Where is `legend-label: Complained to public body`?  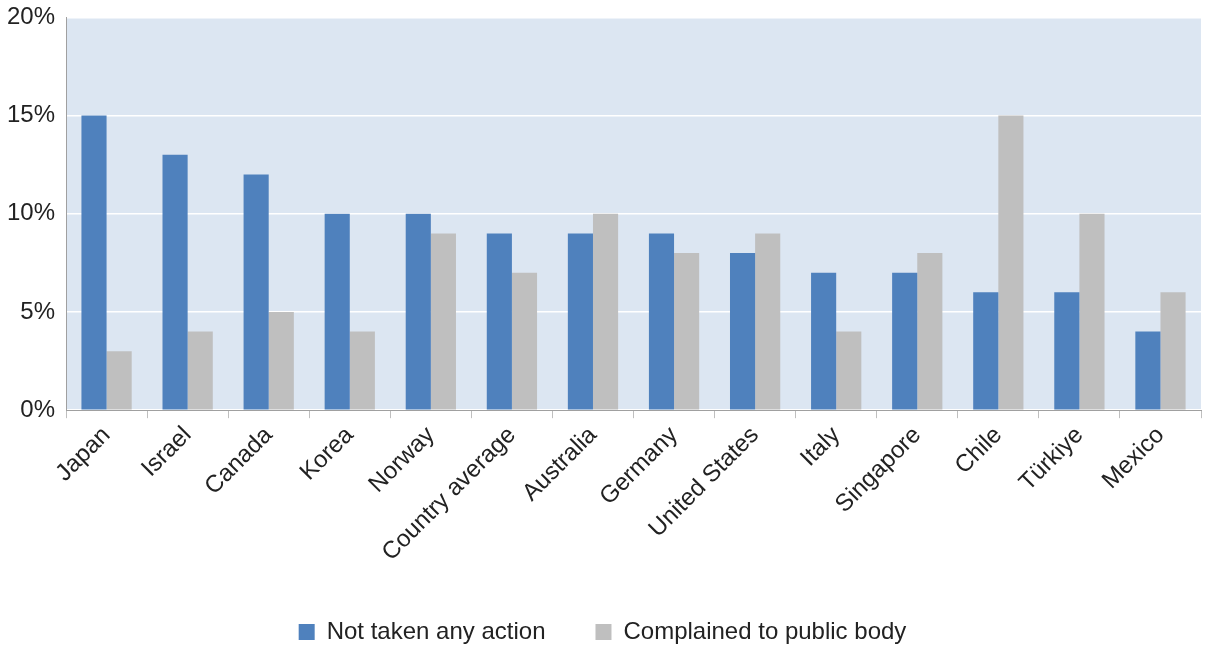 legend-label: Complained to public body is located at coordinates (765, 630).